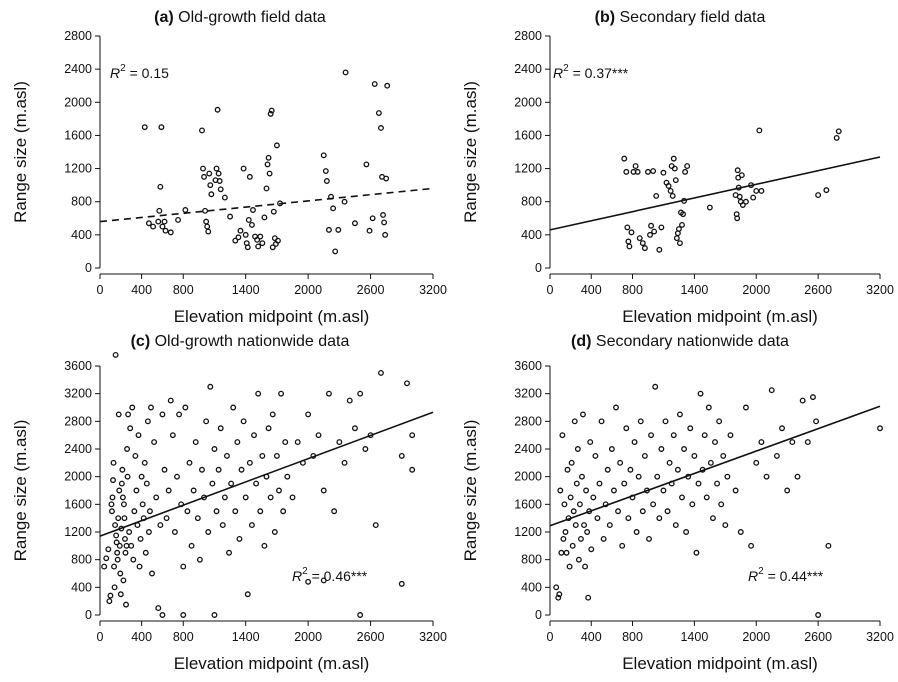  I want to click on panel-title: (c) Old-growth nationwide data, so click(240, 341).